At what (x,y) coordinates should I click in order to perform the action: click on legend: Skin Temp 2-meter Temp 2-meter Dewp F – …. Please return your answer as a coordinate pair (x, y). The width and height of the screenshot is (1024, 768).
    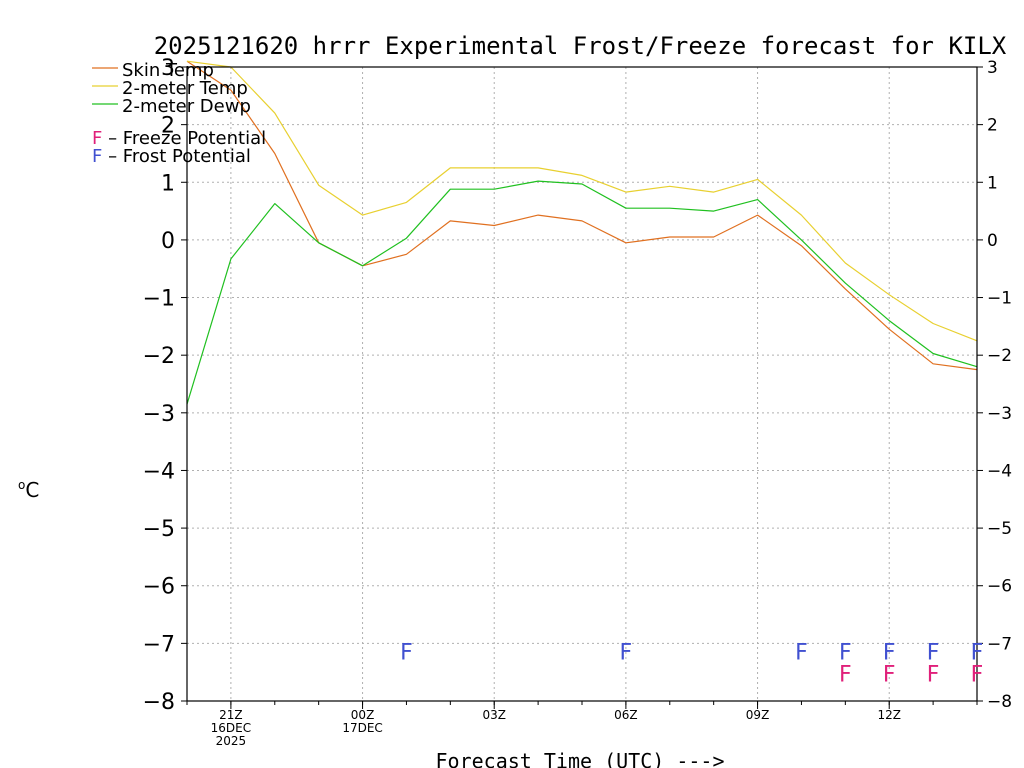
    Looking at the image, I should click on (179, 113).